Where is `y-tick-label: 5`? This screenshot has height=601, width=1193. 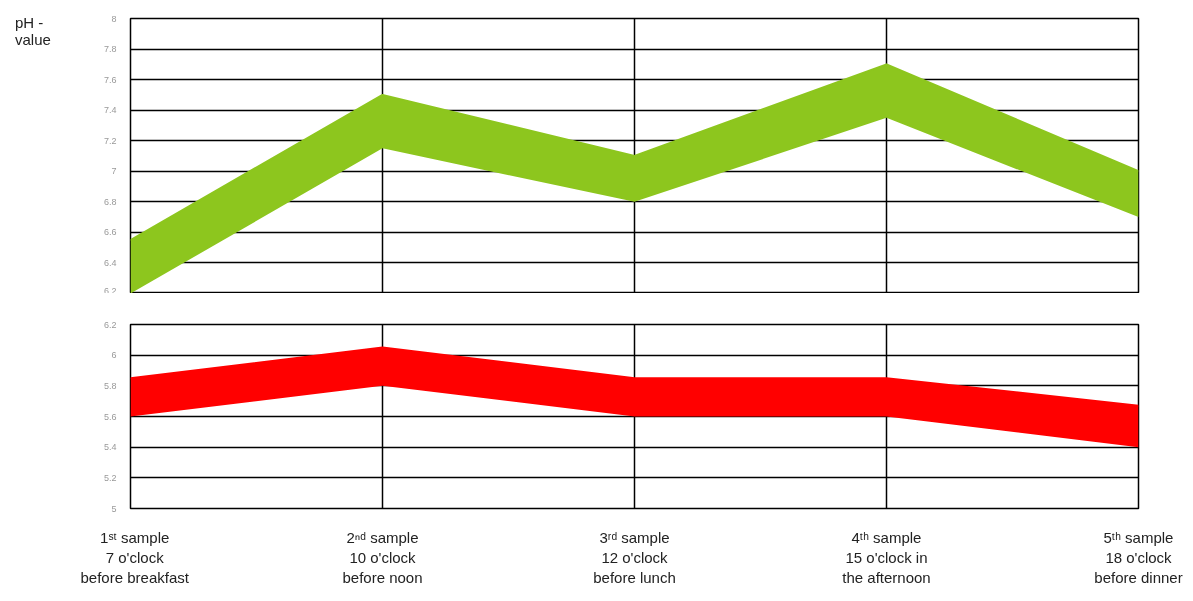
y-tick-label: 5 is located at coordinates (114, 508).